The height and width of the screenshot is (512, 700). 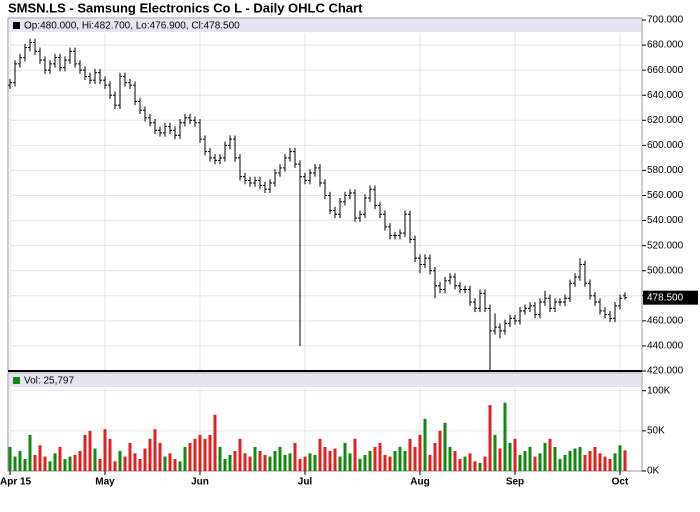 I want to click on volume-header, so click(x=325, y=380).